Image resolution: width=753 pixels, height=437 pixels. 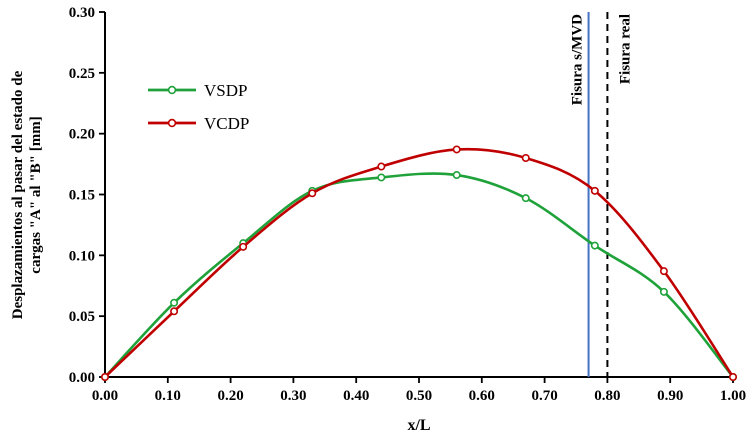 What do you see at coordinates (225, 90) in the screenshot?
I see `legend-label-vsdp: VSDP` at bounding box center [225, 90].